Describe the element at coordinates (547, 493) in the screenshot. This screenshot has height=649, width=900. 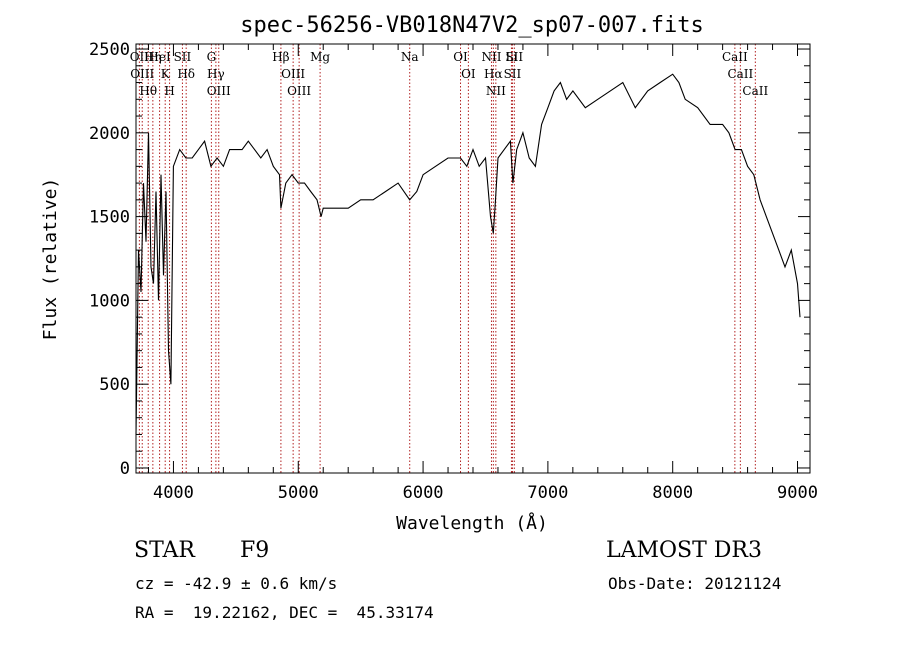
I see `x-tick-label: 7000` at that location.